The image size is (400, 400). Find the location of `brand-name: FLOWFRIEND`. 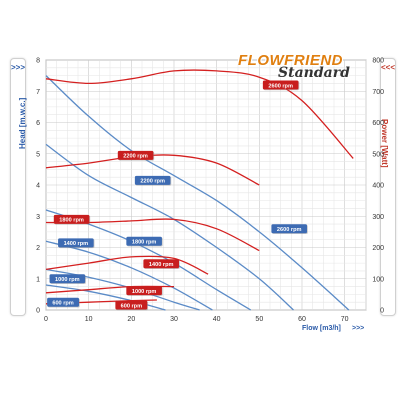

brand-name: FLOWFRIEND is located at coordinates (290, 60).